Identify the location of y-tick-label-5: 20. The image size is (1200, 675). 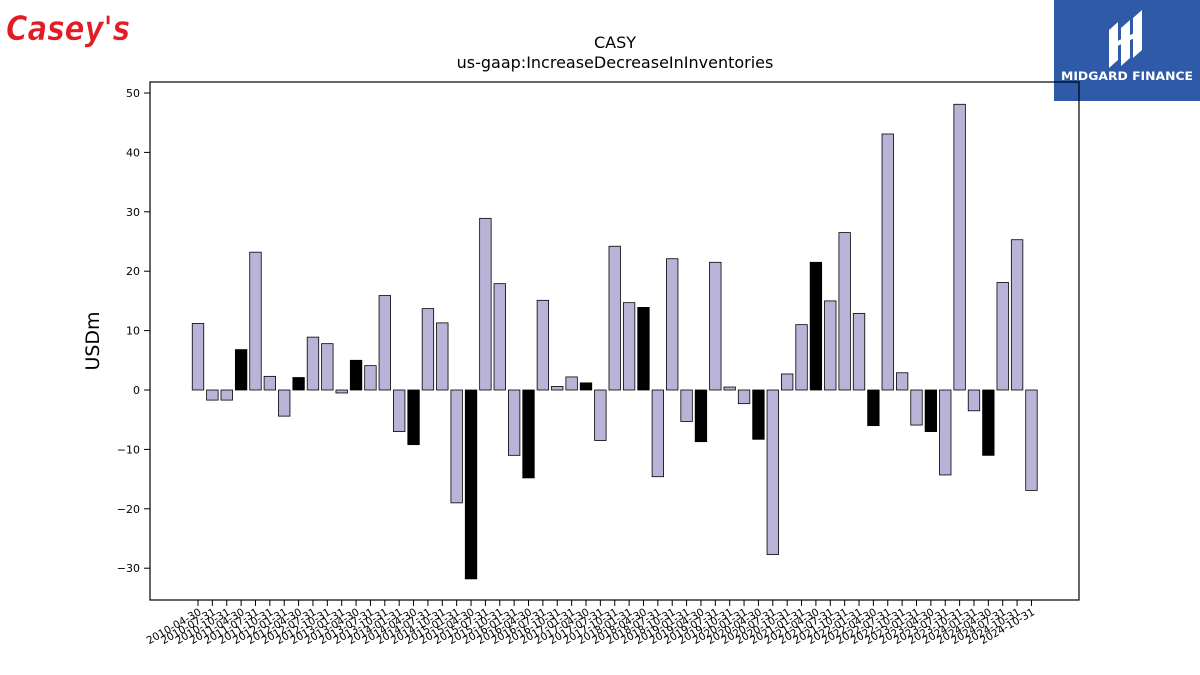
(133, 271).